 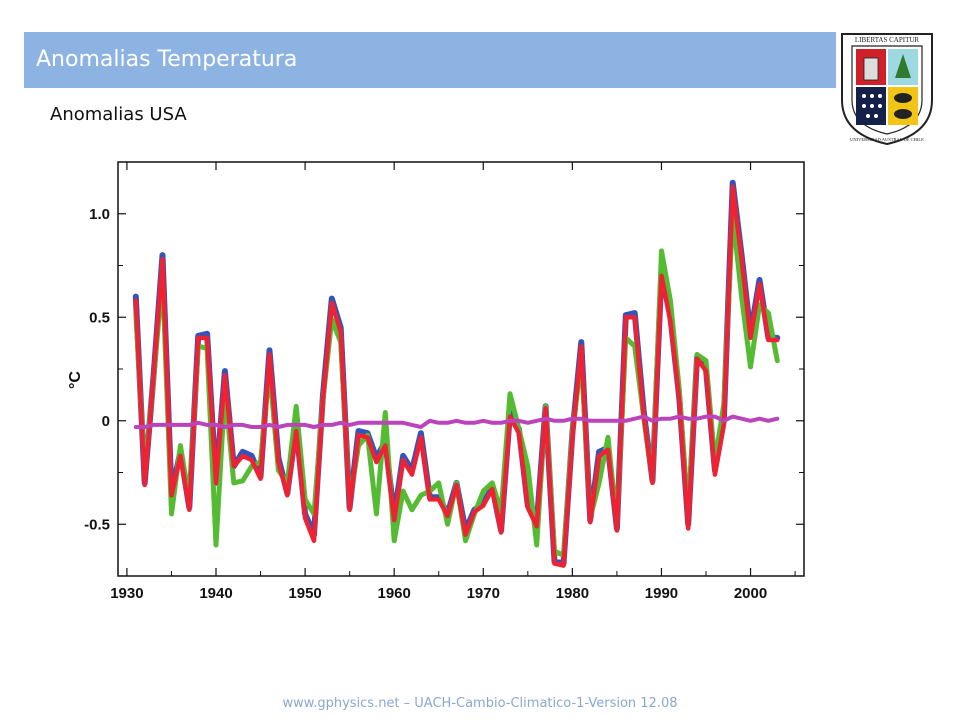 I want to click on crest-tree-icon, so click(x=903, y=66).